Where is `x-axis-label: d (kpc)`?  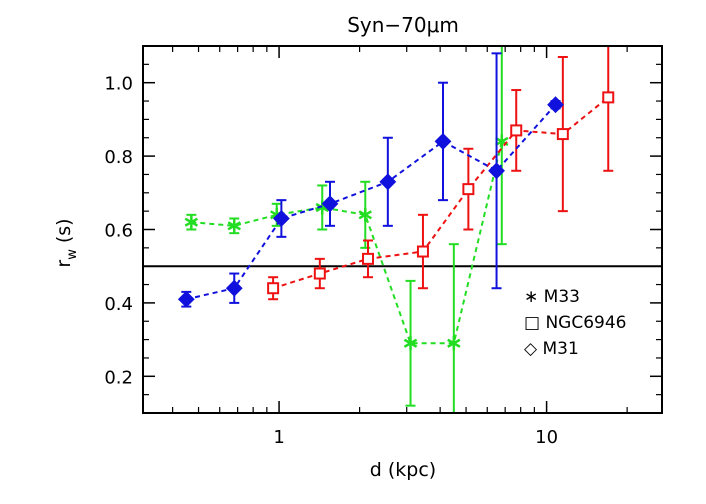 x-axis-label: d (kpc) is located at coordinates (403, 470).